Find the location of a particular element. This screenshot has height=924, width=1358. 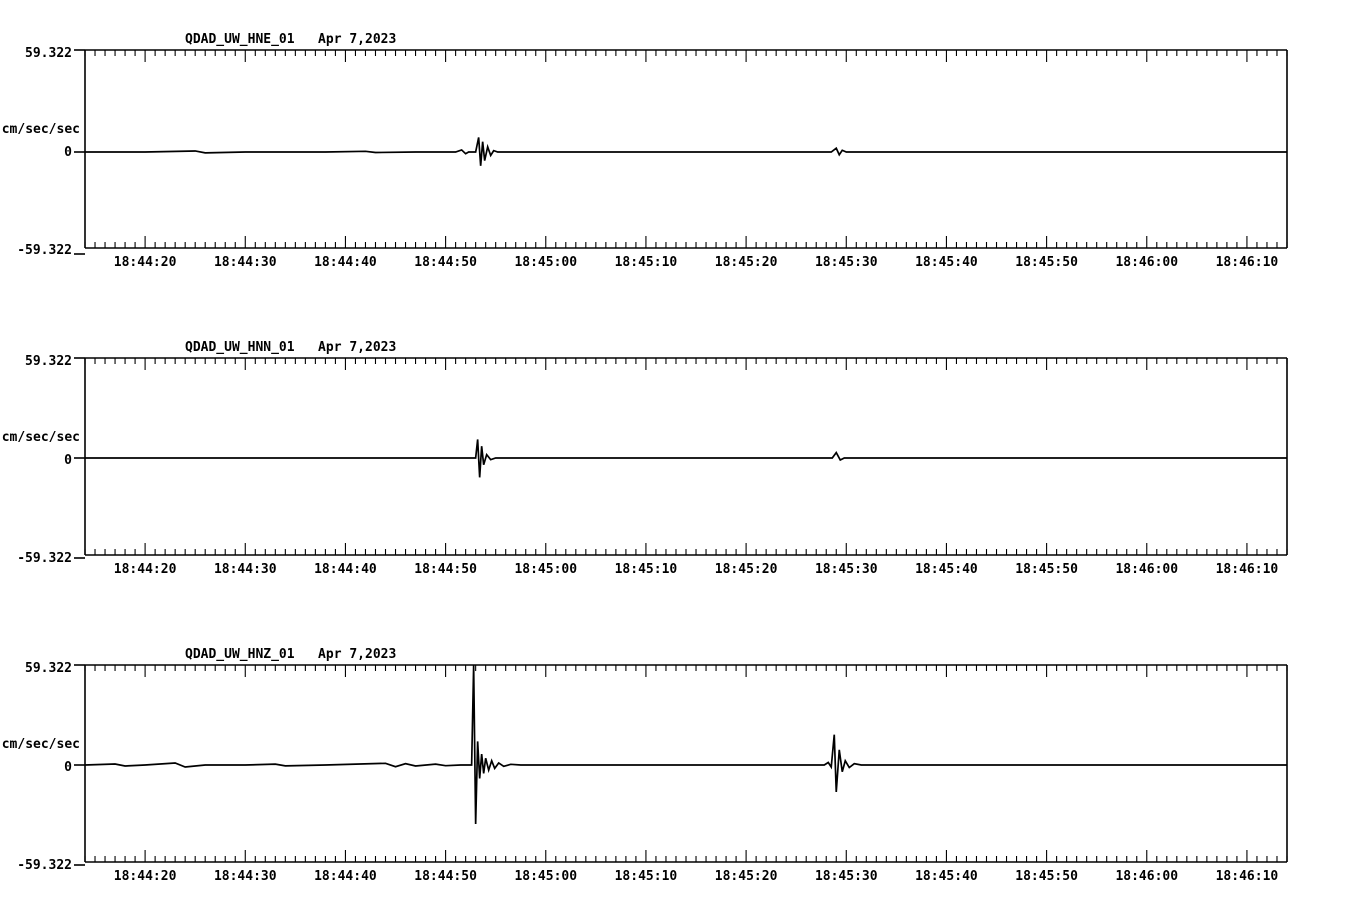

y-axis-mid-label-hnz: 0 is located at coordinates (68, 767).